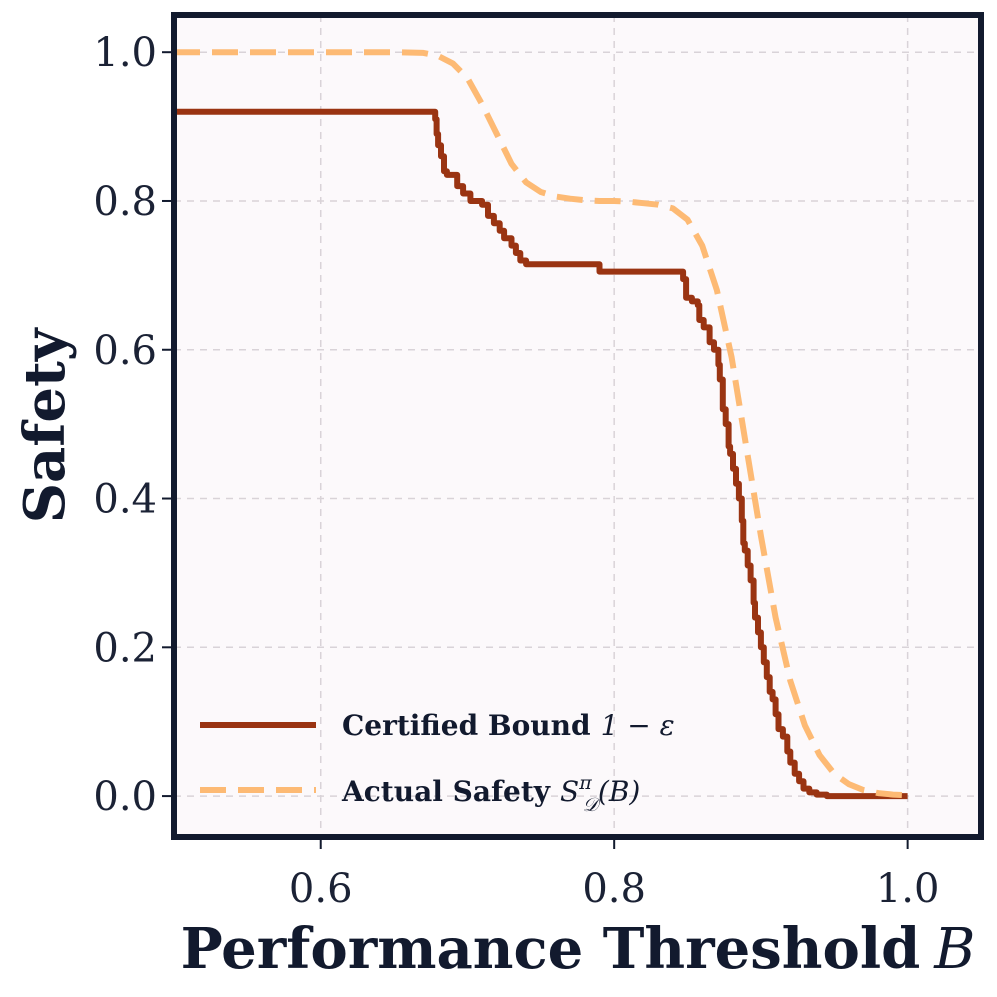 Image resolution: width=997 pixels, height=997 pixels. What do you see at coordinates (446, 791) in the screenshot?
I see `legend-label-actual-text: Actual Safety` at bounding box center [446, 791].